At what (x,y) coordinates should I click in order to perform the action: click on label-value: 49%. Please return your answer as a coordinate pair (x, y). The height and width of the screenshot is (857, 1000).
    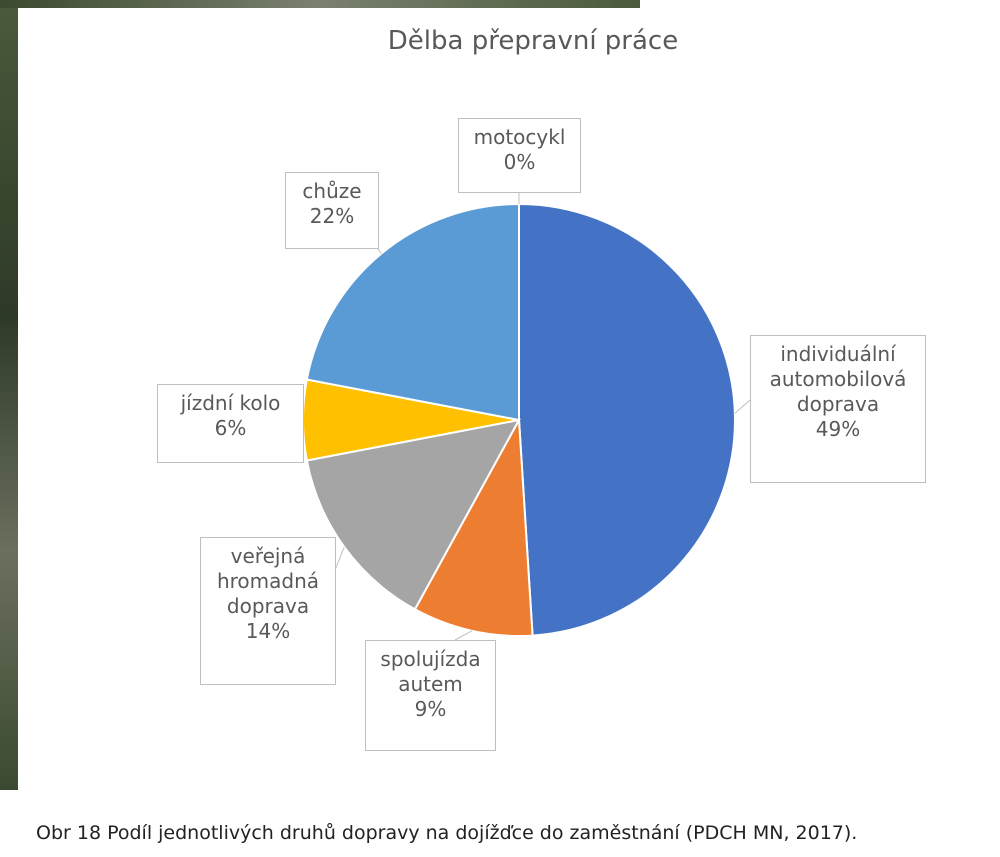
    Looking at the image, I should click on (838, 429).